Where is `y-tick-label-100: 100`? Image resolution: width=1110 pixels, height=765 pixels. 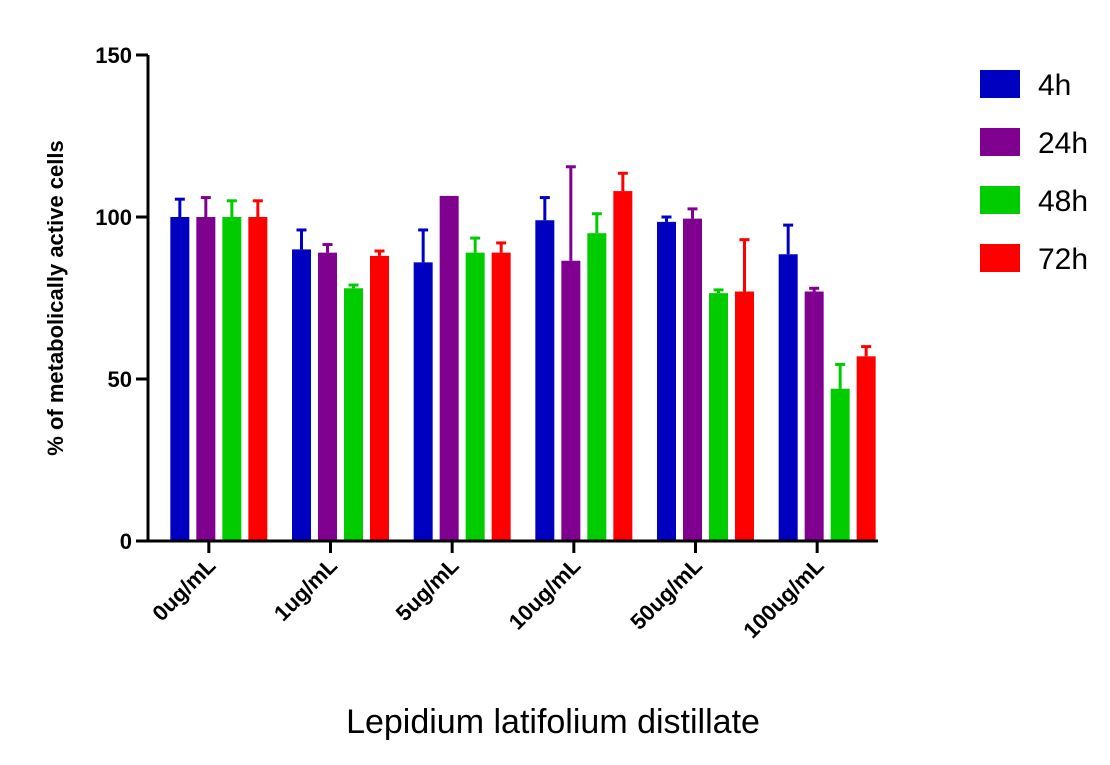 y-tick-label-100: 100 is located at coordinates (113, 217).